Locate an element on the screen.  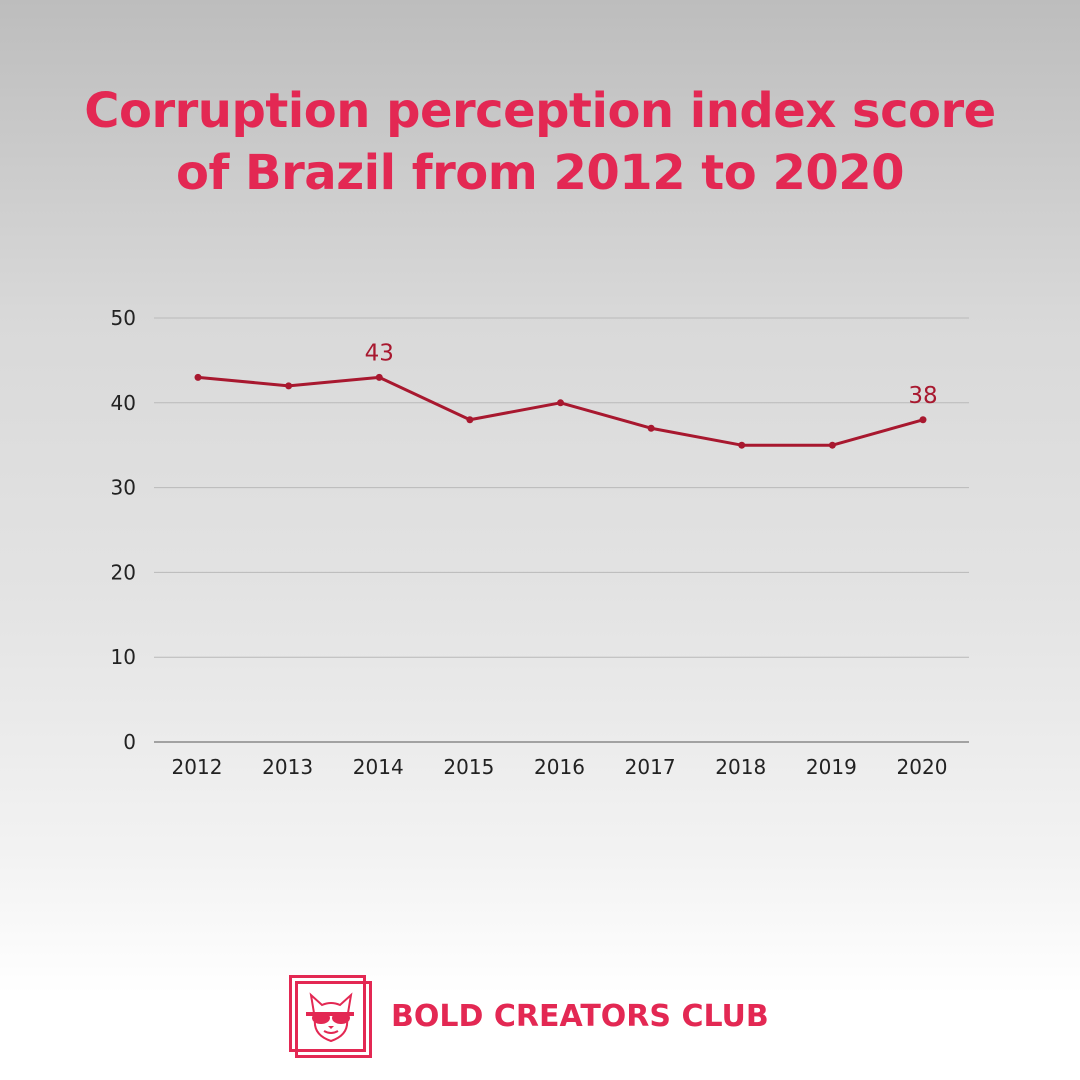
y-tick-label: 40 is located at coordinates (123, 403).